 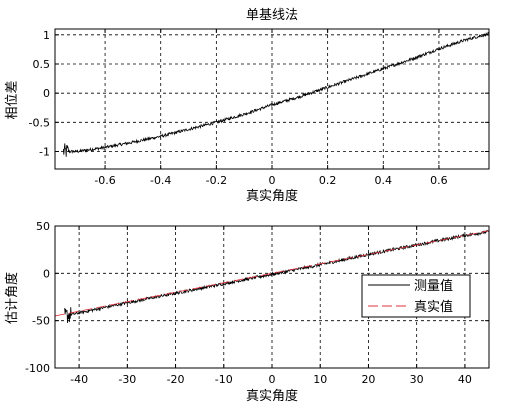 What do you see at coordinates (433, 307) in the screenshot?
I see `legend-label-true: 真实值` at bounding box center [433, 307].